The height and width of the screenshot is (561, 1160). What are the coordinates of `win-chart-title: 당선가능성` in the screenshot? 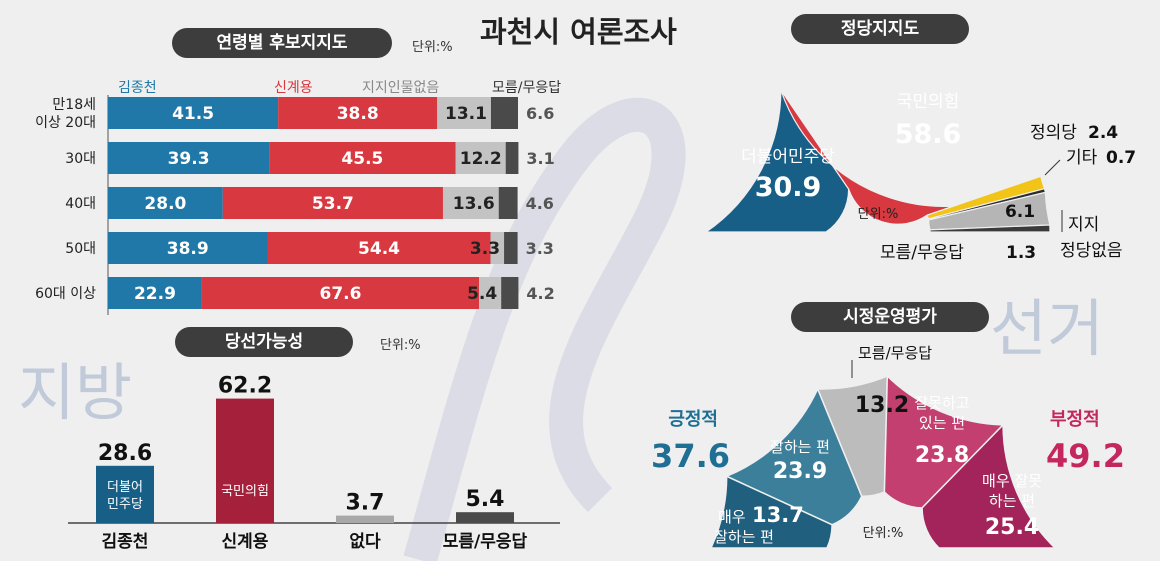 It's located at (264, 342).